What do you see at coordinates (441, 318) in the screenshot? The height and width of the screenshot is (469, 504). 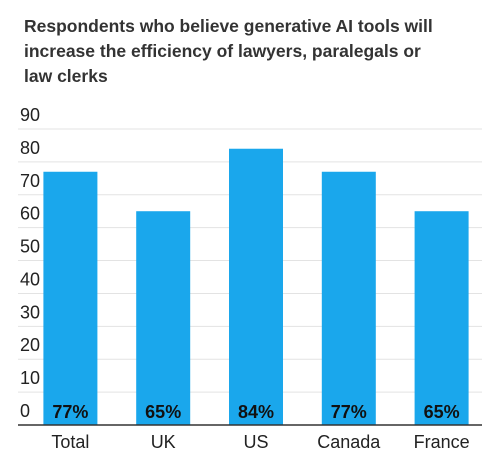 I see `bar-france` at bounding box center [441, 318].